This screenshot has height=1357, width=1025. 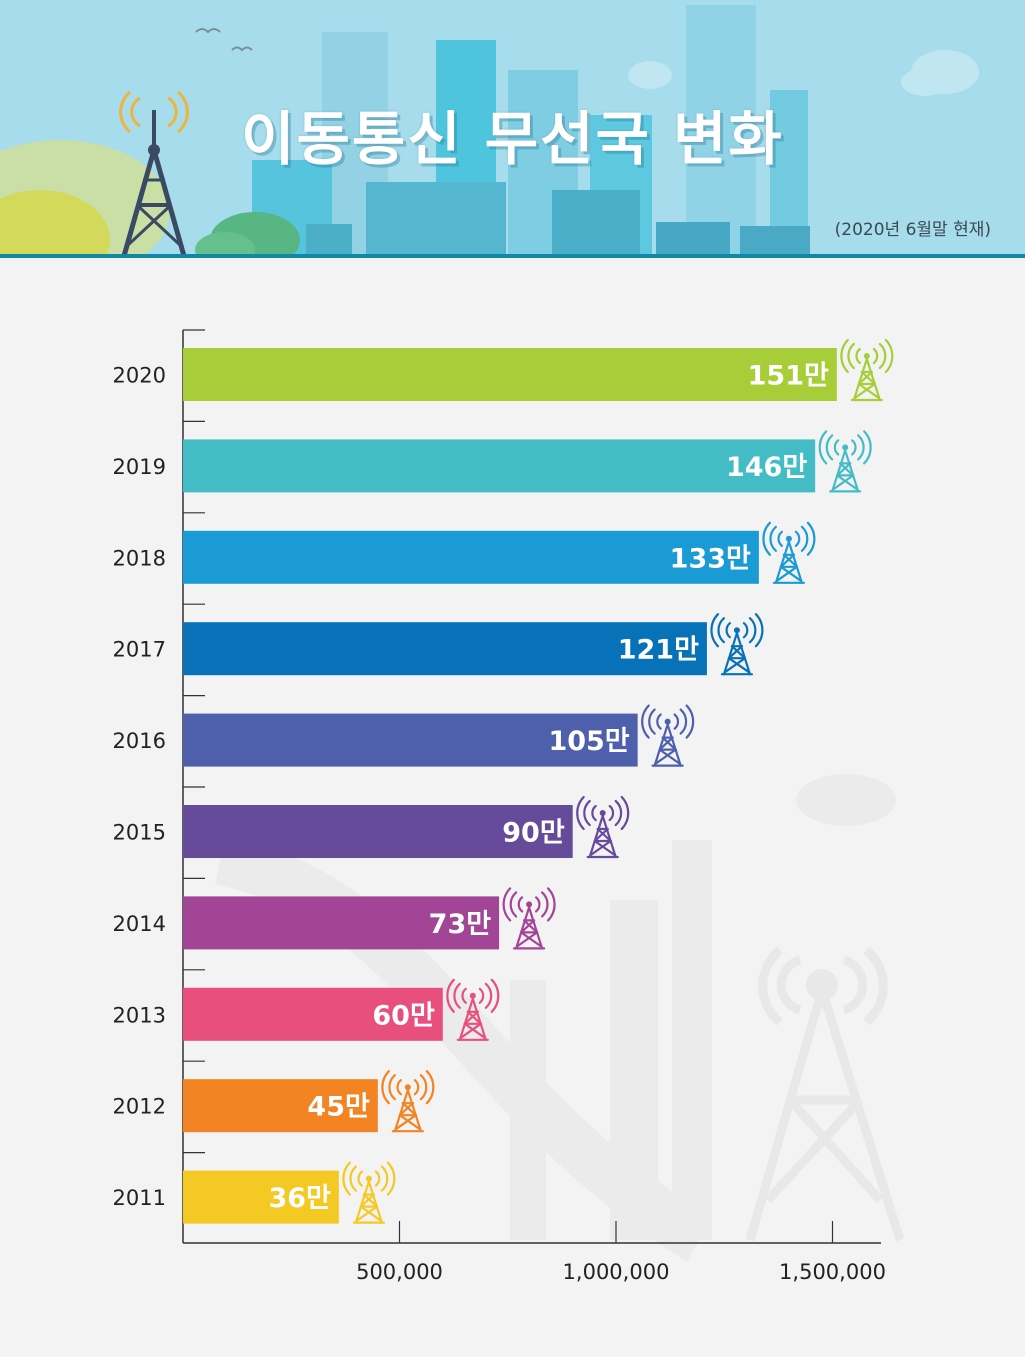 What do you see at coordinates (710, 558) in the screenshot?
I see `value-label-2018: 133만` at bounding box center [710, 558].